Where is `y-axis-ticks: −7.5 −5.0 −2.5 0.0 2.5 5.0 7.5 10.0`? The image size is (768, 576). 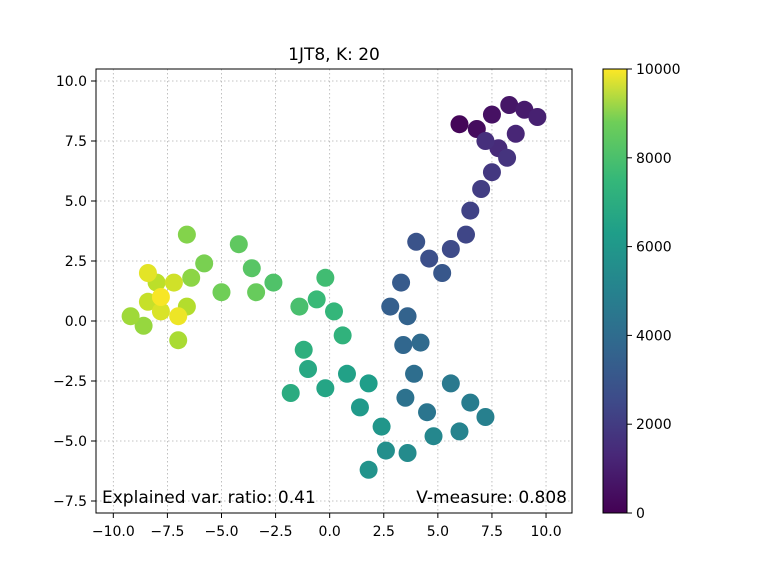 y-axis-ticks: −7.5 −5.0 −2.5 0.0 2.5 5.0 7.5 10.0 is located at coordinates (74, 292).